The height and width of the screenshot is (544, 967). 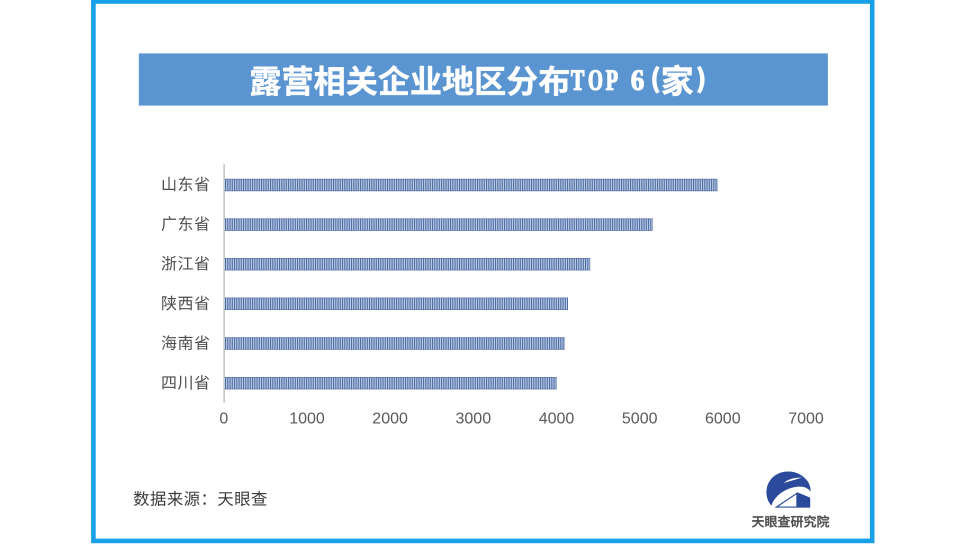 I want to click on svg-text: 4000, so click(x=557, y=419).